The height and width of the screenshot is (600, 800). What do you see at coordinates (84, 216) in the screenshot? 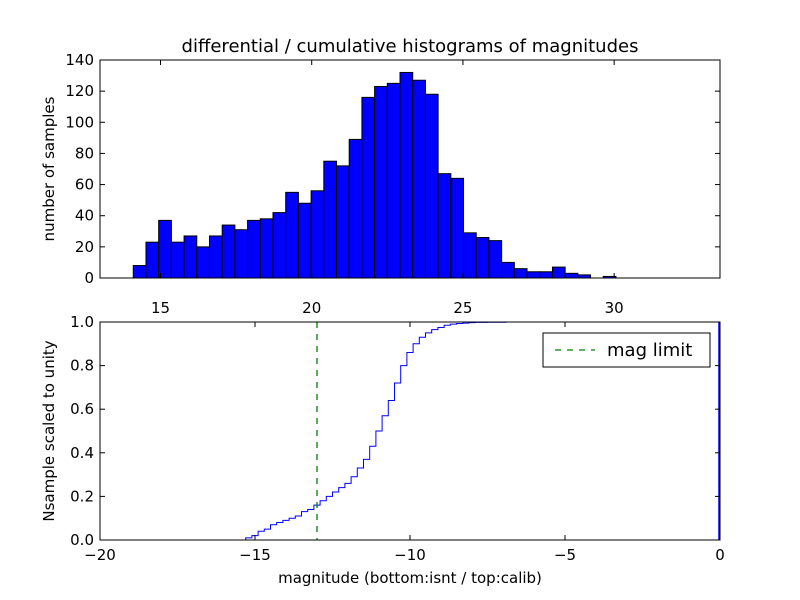
I see `top-y-tick-label: 40` at bounding box center [84, 216].